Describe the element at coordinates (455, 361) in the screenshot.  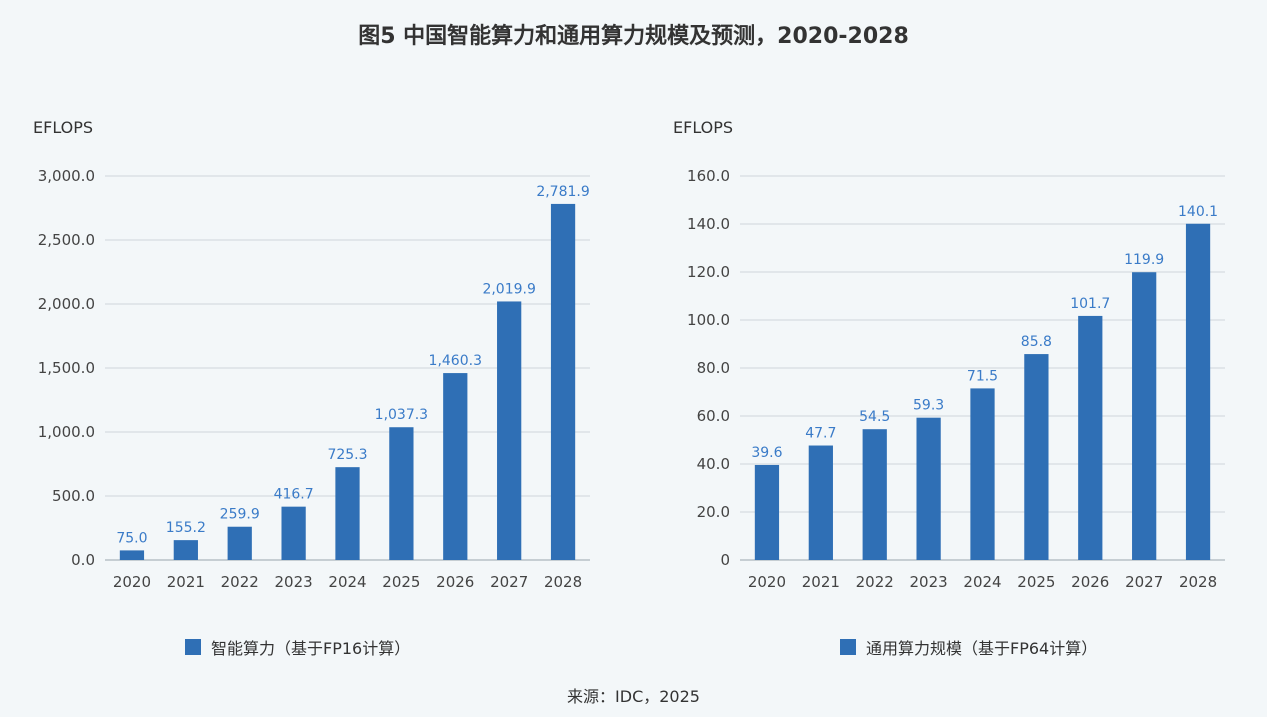
I see `left-data-label-2026: 1,460.3` at that location.